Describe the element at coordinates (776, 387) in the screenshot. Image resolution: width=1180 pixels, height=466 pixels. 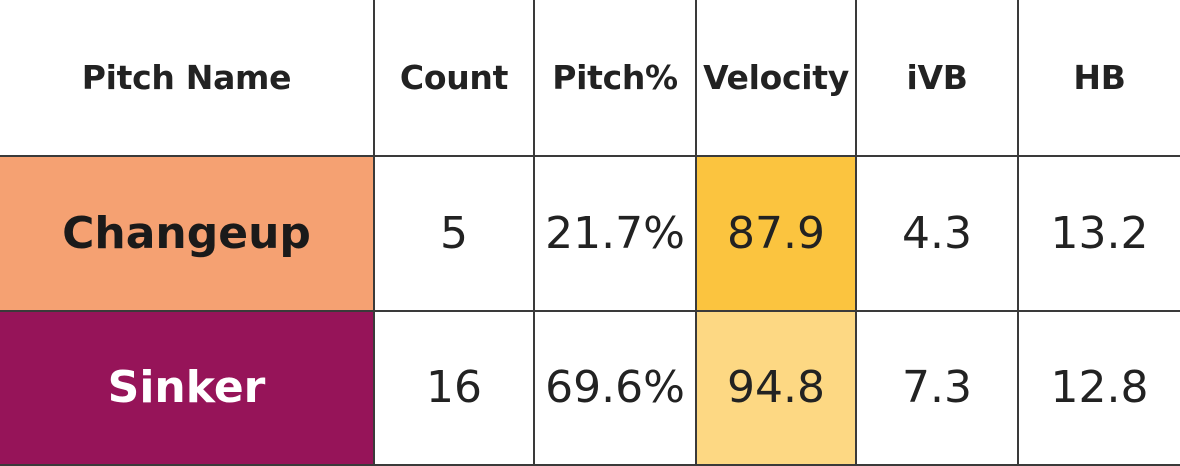
I see `velocity-cell: 94.8` at that location.